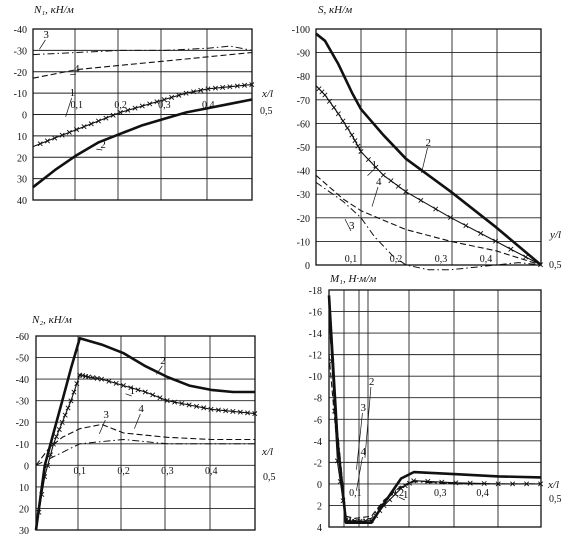  What do you see at coordinates (80, 471) in the screenshot?
I see `chart-n2-x-tick-0: 0,1` at bounding box center [80, 471].